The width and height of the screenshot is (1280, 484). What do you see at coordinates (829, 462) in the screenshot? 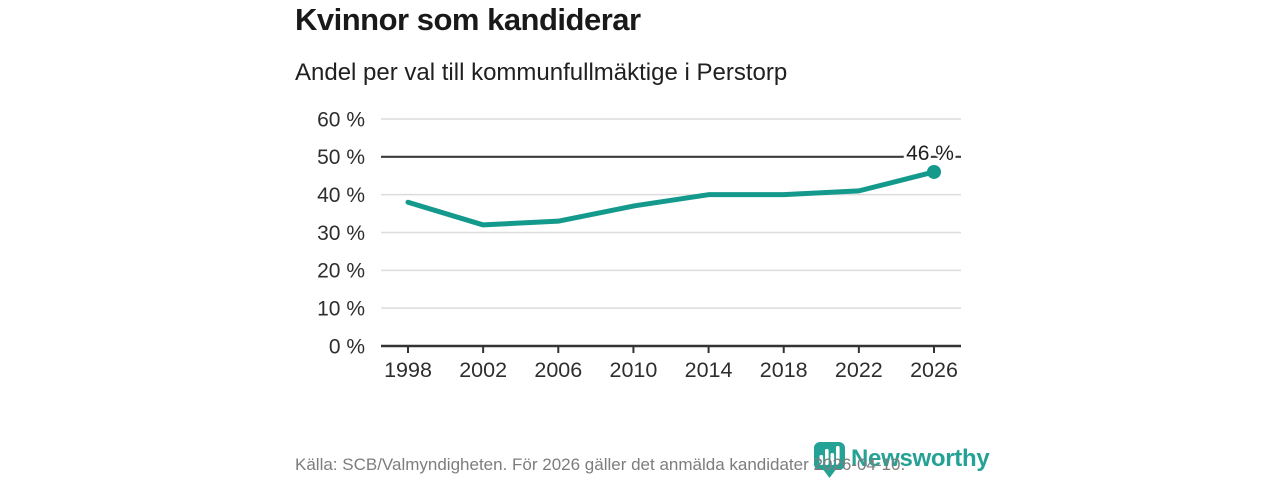
I see `newsworthy-logo-icon` at bounding box center [829, 462].